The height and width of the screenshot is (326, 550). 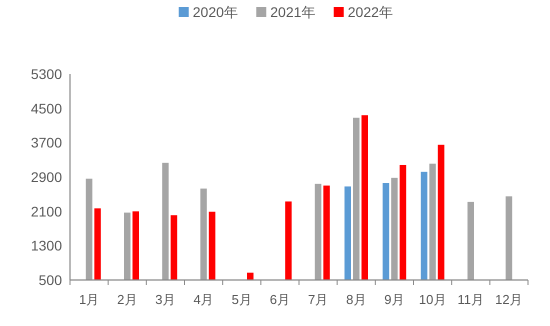 I want to click on y-tick-label: 1300, so click(x=46, y=246).